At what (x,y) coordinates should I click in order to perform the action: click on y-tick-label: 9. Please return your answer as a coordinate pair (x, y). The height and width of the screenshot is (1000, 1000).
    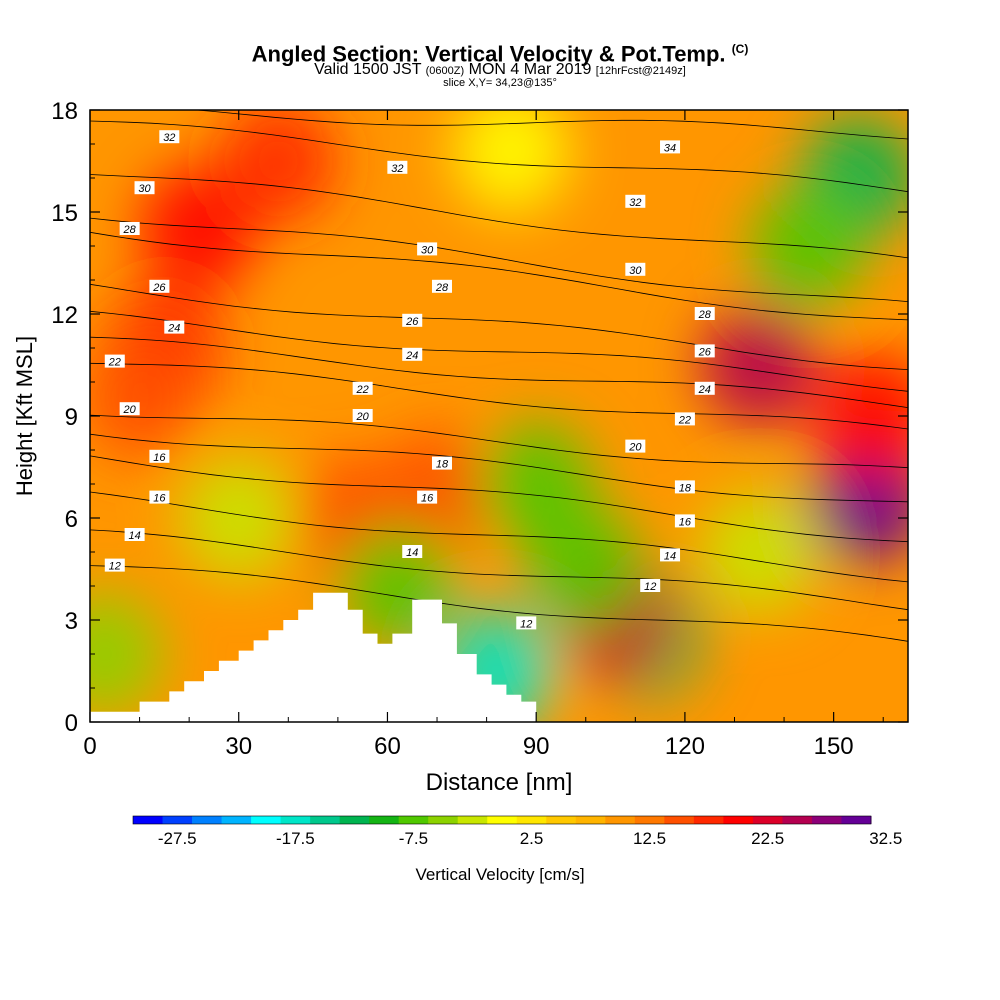
    Looking at the image, I should click on (71, 417).